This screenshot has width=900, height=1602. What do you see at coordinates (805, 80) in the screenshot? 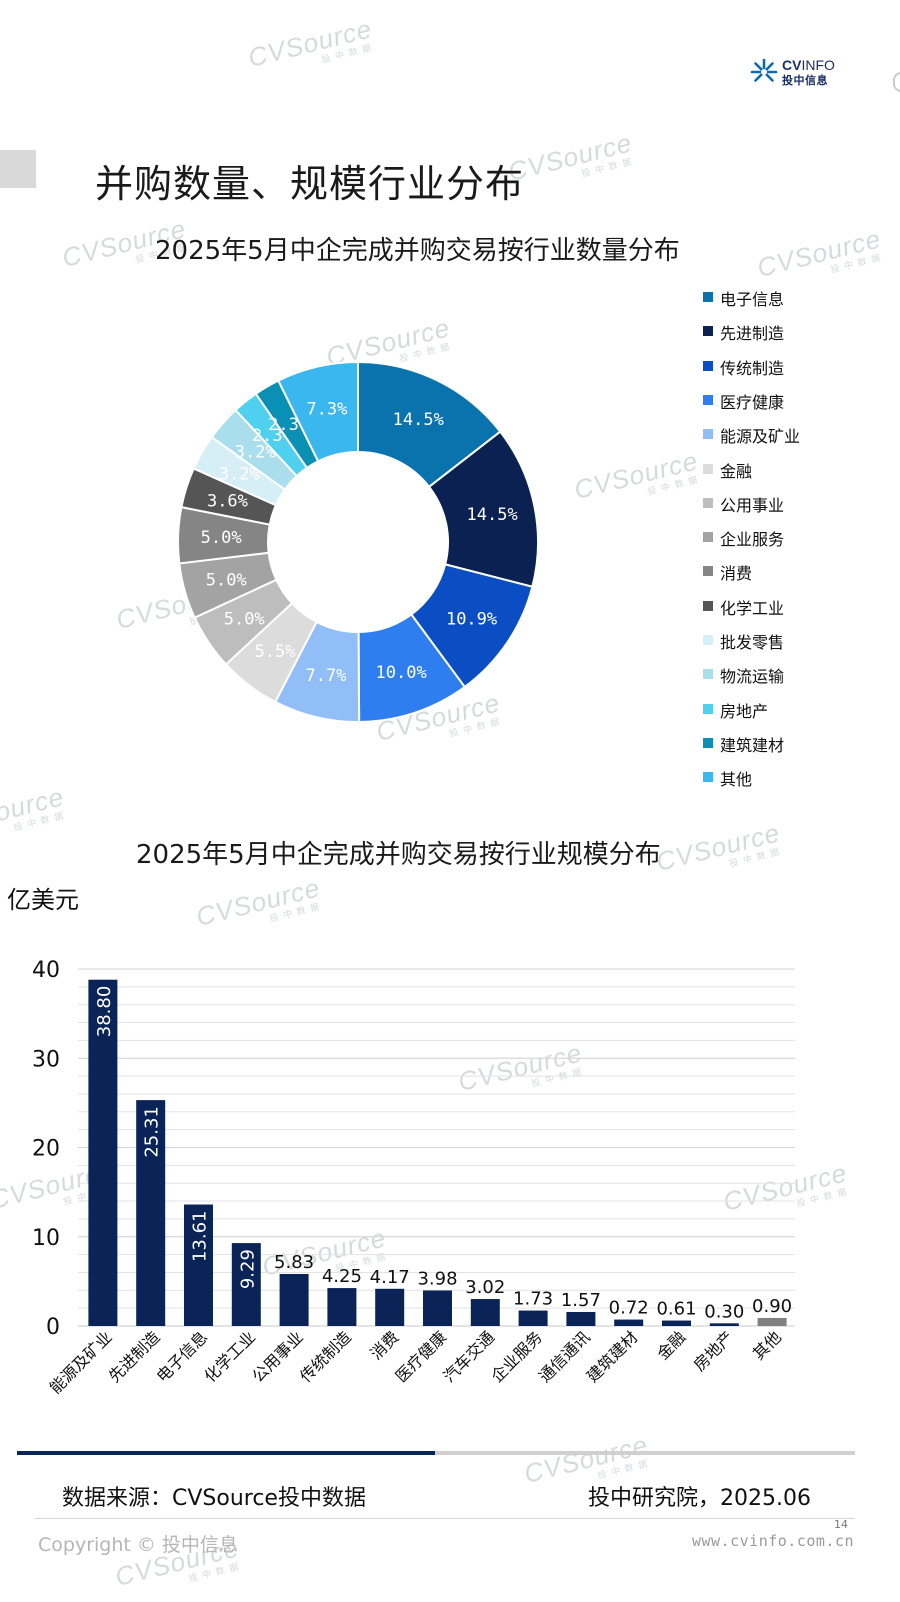
I see `logo-text-cn: 投中信息` at bounding box center [805, 80].